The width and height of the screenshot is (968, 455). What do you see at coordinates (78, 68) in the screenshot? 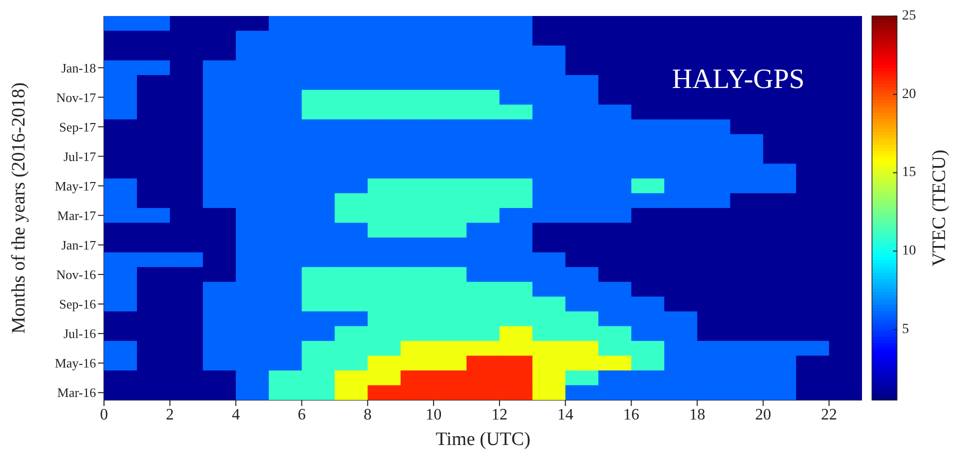
I see `y-tick-label: Jan-18` at bounding box center [78, 68].